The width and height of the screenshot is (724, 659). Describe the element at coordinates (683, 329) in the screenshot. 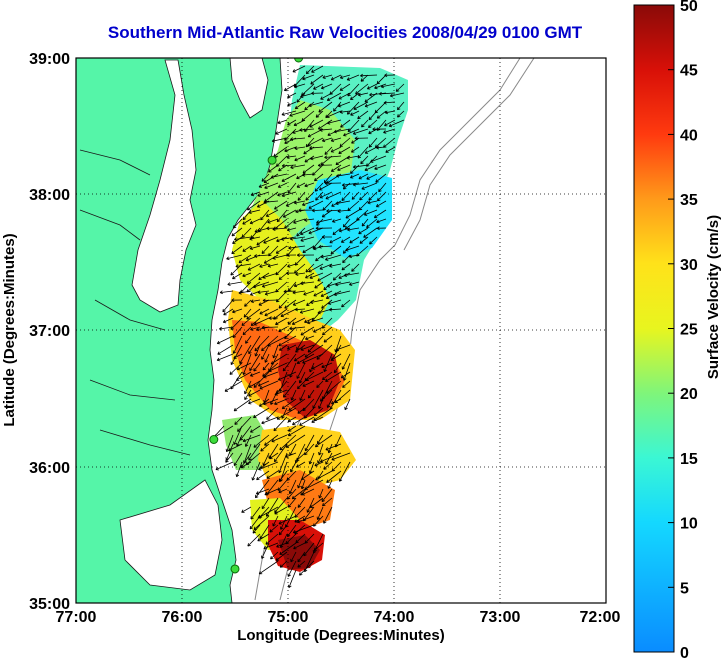

I see `colorbar-ticks: 0 5 10 15 20 25 30 35 40 45 50` at that location.